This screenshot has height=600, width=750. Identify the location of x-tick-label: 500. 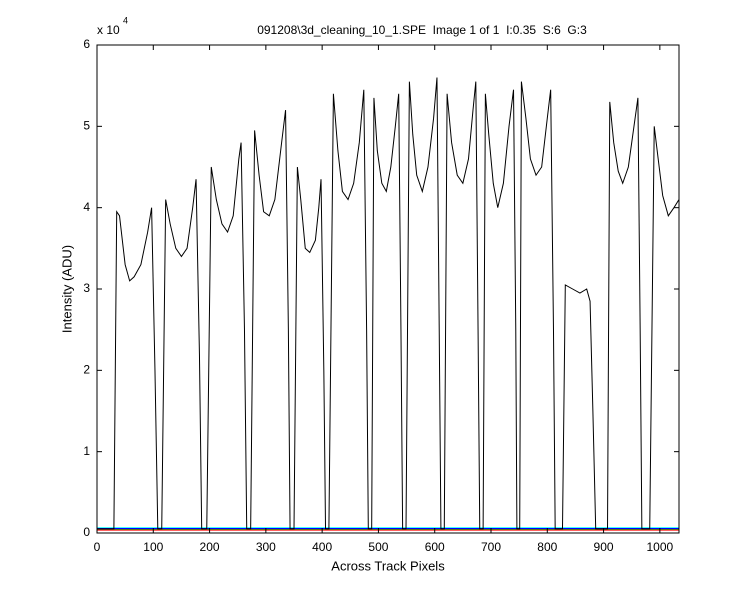
(378, 547).